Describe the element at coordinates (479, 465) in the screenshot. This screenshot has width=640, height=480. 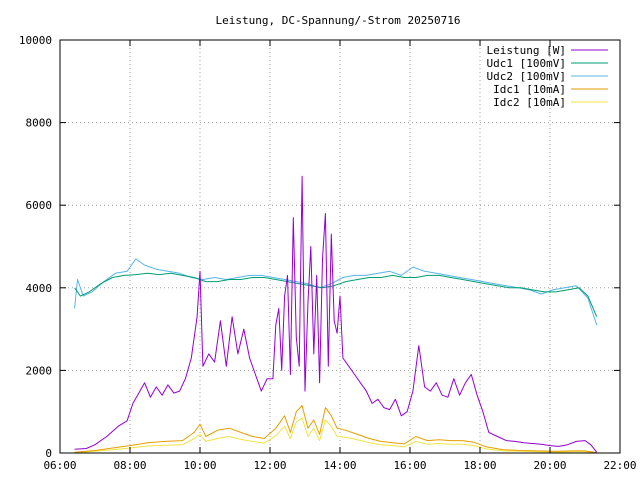
I see `x-tick-label: 18:00` at that location.